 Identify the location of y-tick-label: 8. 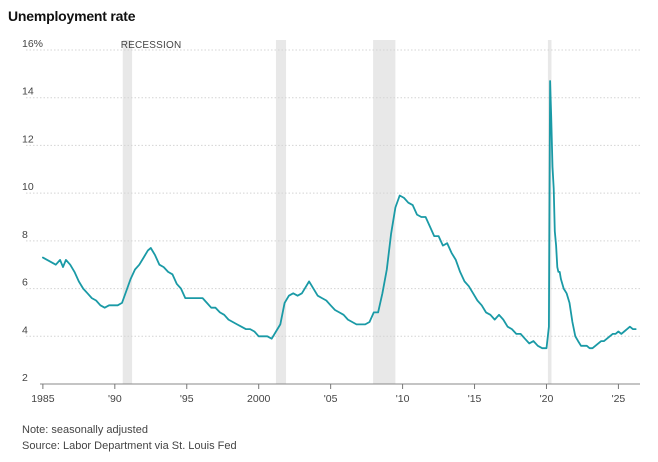
(25, 235).